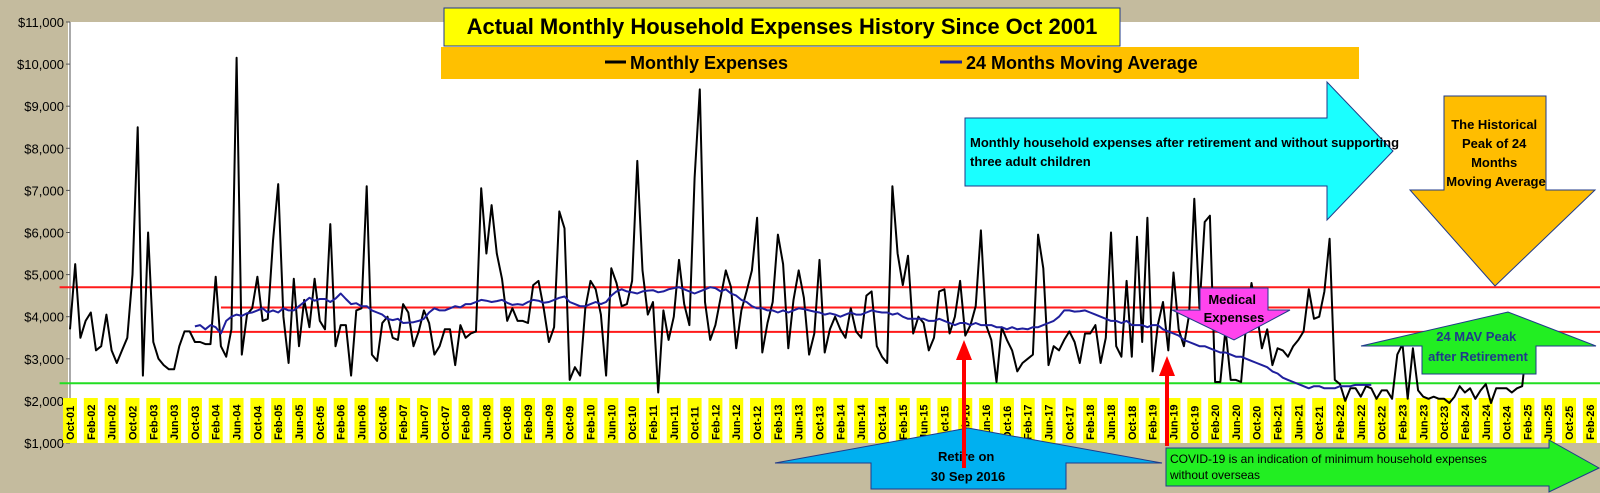 The width and height of the screenshot is (1600, 493). I want to click on x-tick-label: Oct-16, so click(1008, 423).